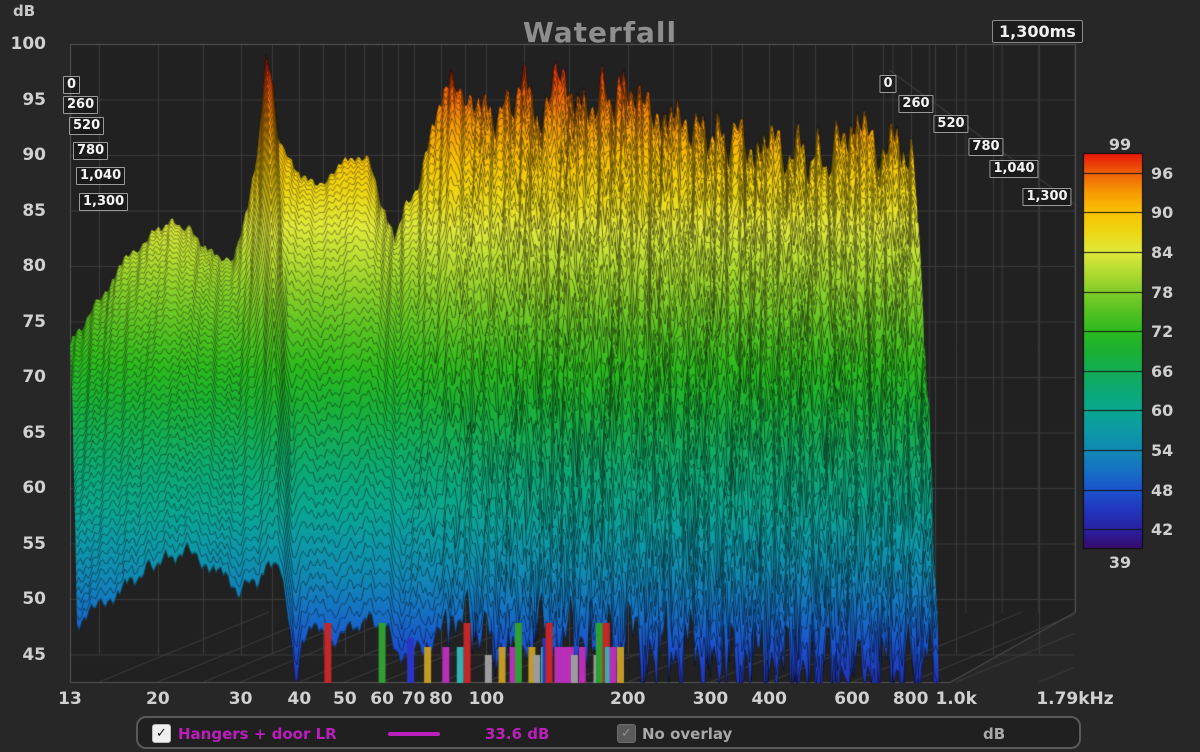 This screenshot has height=752, width=1200. I want to click on time-tick-right-label: 1,040, so click(1014, 169).